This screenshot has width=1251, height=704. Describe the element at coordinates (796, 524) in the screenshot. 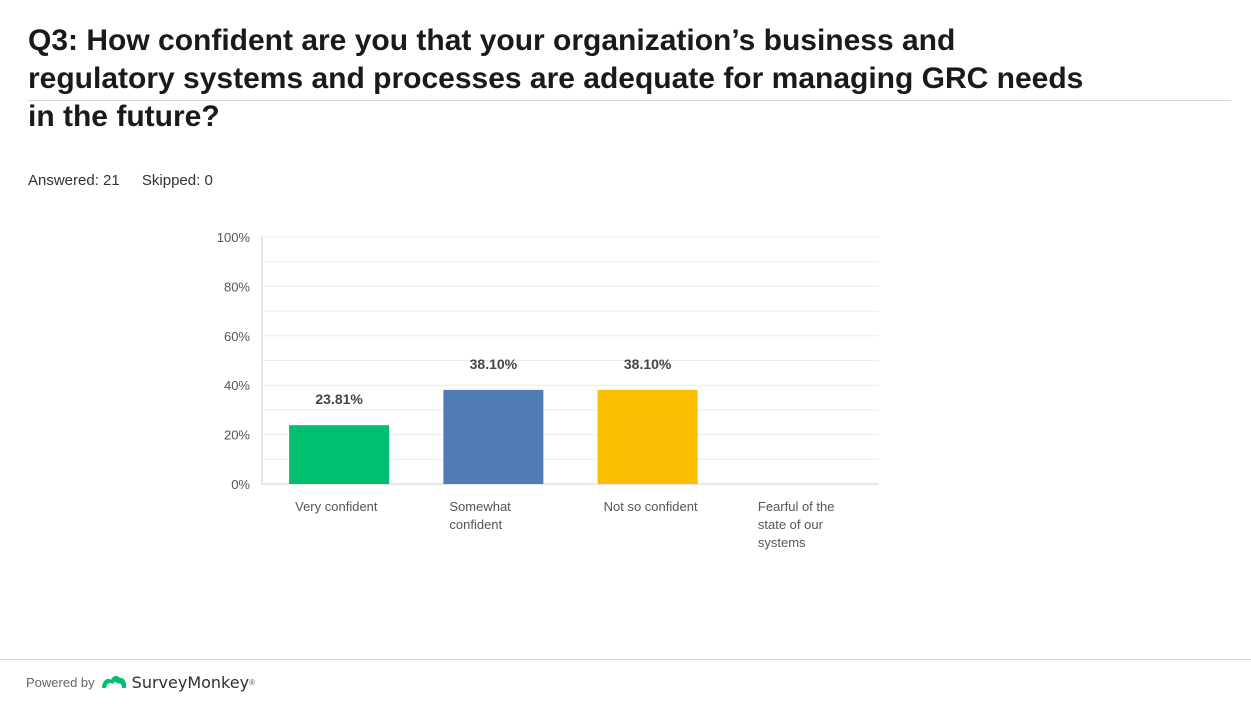

I see `x-tick-label: Fearful of the state of our systems` at that location.